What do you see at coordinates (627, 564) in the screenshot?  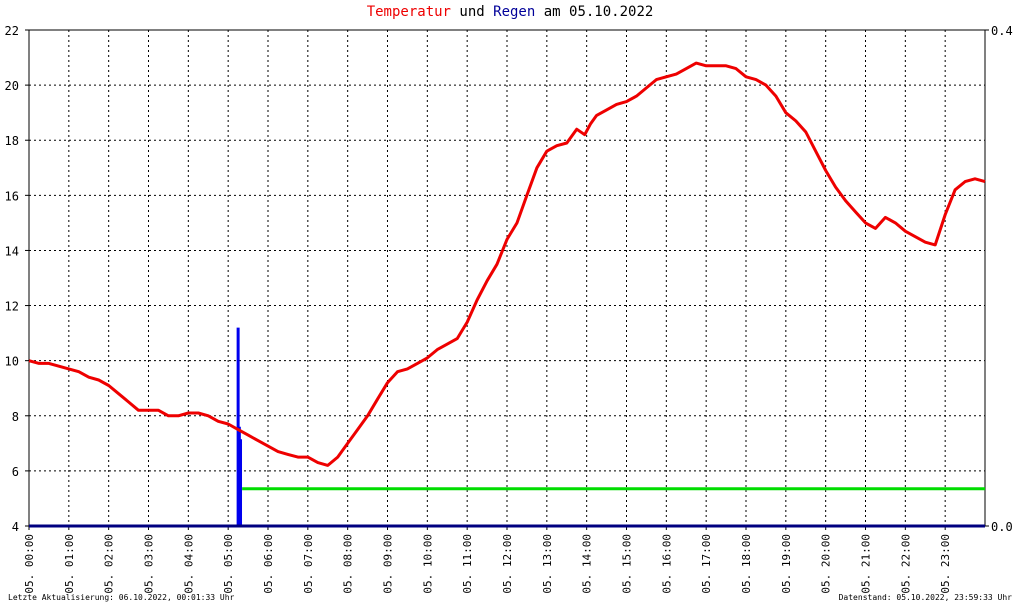 I see `x-tick-label: 05. 15:00` at bounding box center [627, 564].